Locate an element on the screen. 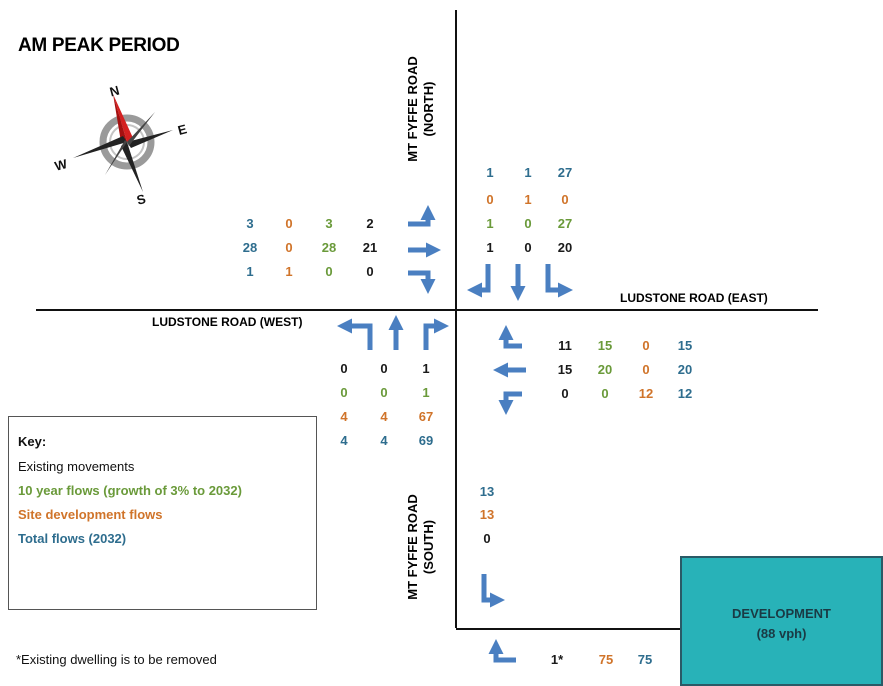 Image resolution: width=883 pixels, height=686 pixels. arrow-east-right is located at coordinates (510, 337).